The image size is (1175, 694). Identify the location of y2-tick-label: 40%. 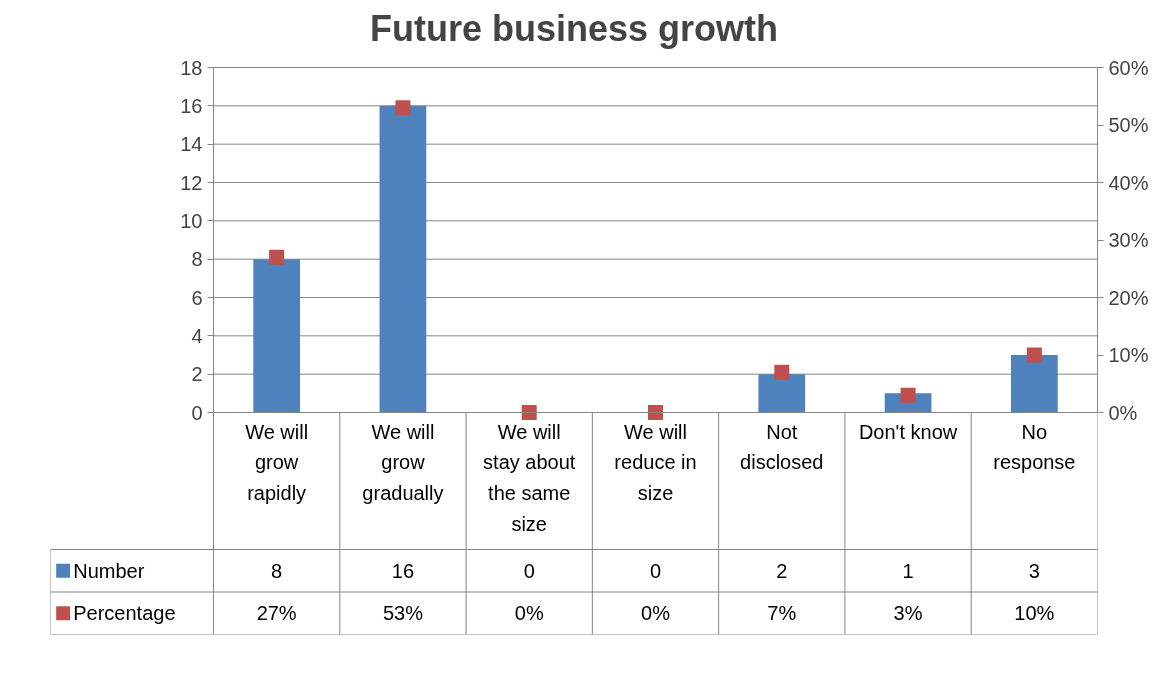
(1128, 182).